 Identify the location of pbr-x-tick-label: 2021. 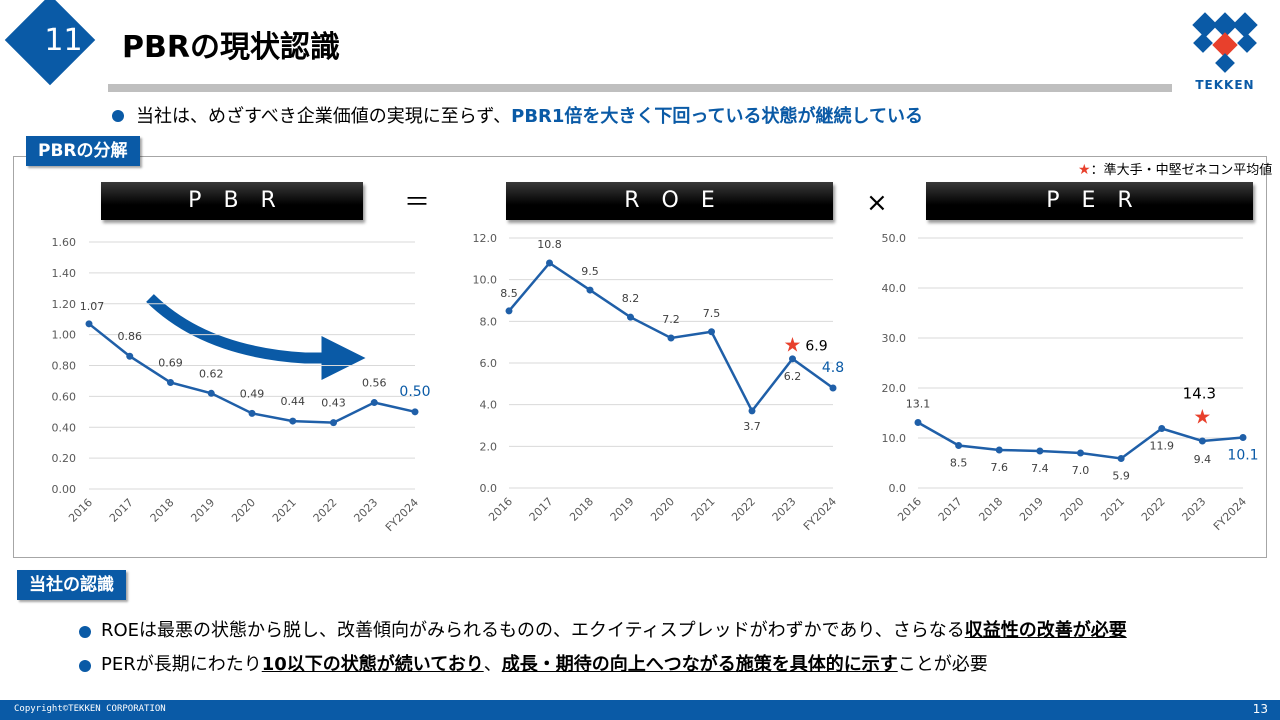
(284, 510).